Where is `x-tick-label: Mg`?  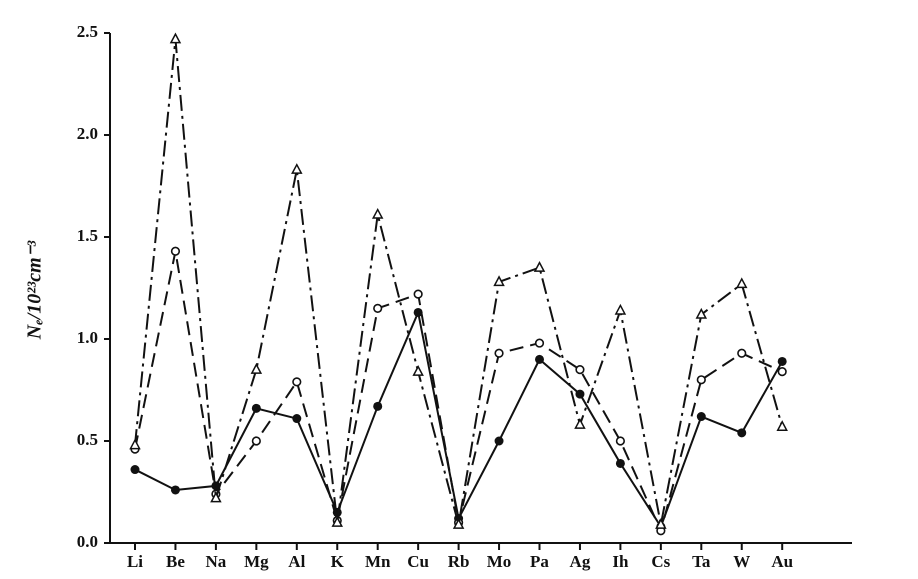 x-tick-label: Mg is located at coordinates (256, 561).